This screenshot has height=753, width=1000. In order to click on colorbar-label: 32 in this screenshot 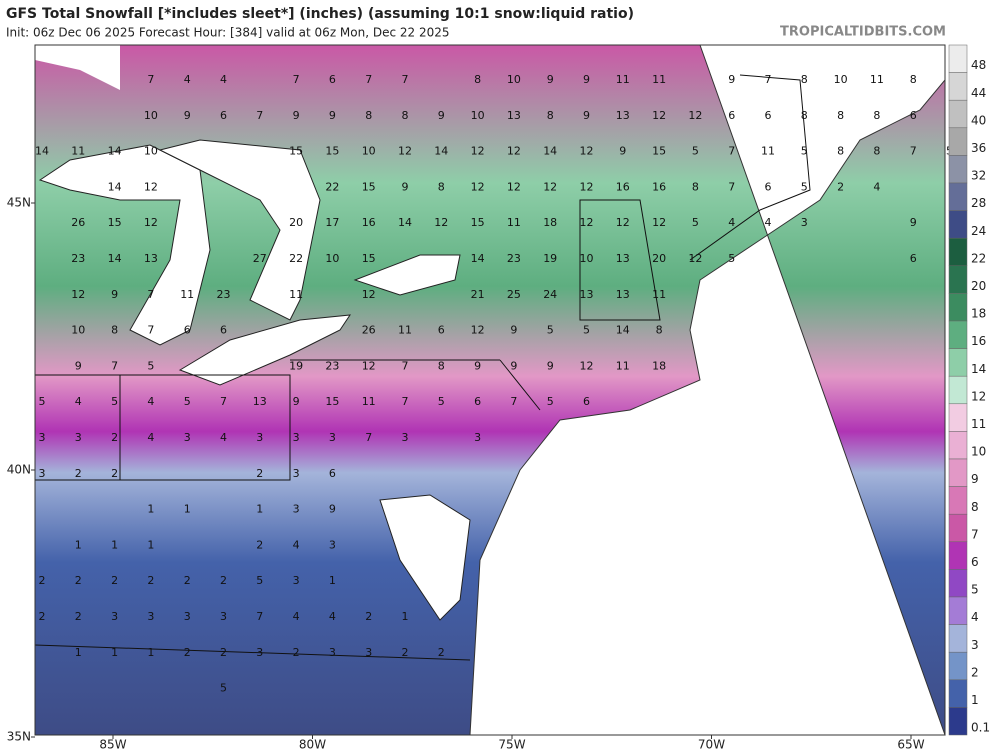, I will do `click(978, 176)`.